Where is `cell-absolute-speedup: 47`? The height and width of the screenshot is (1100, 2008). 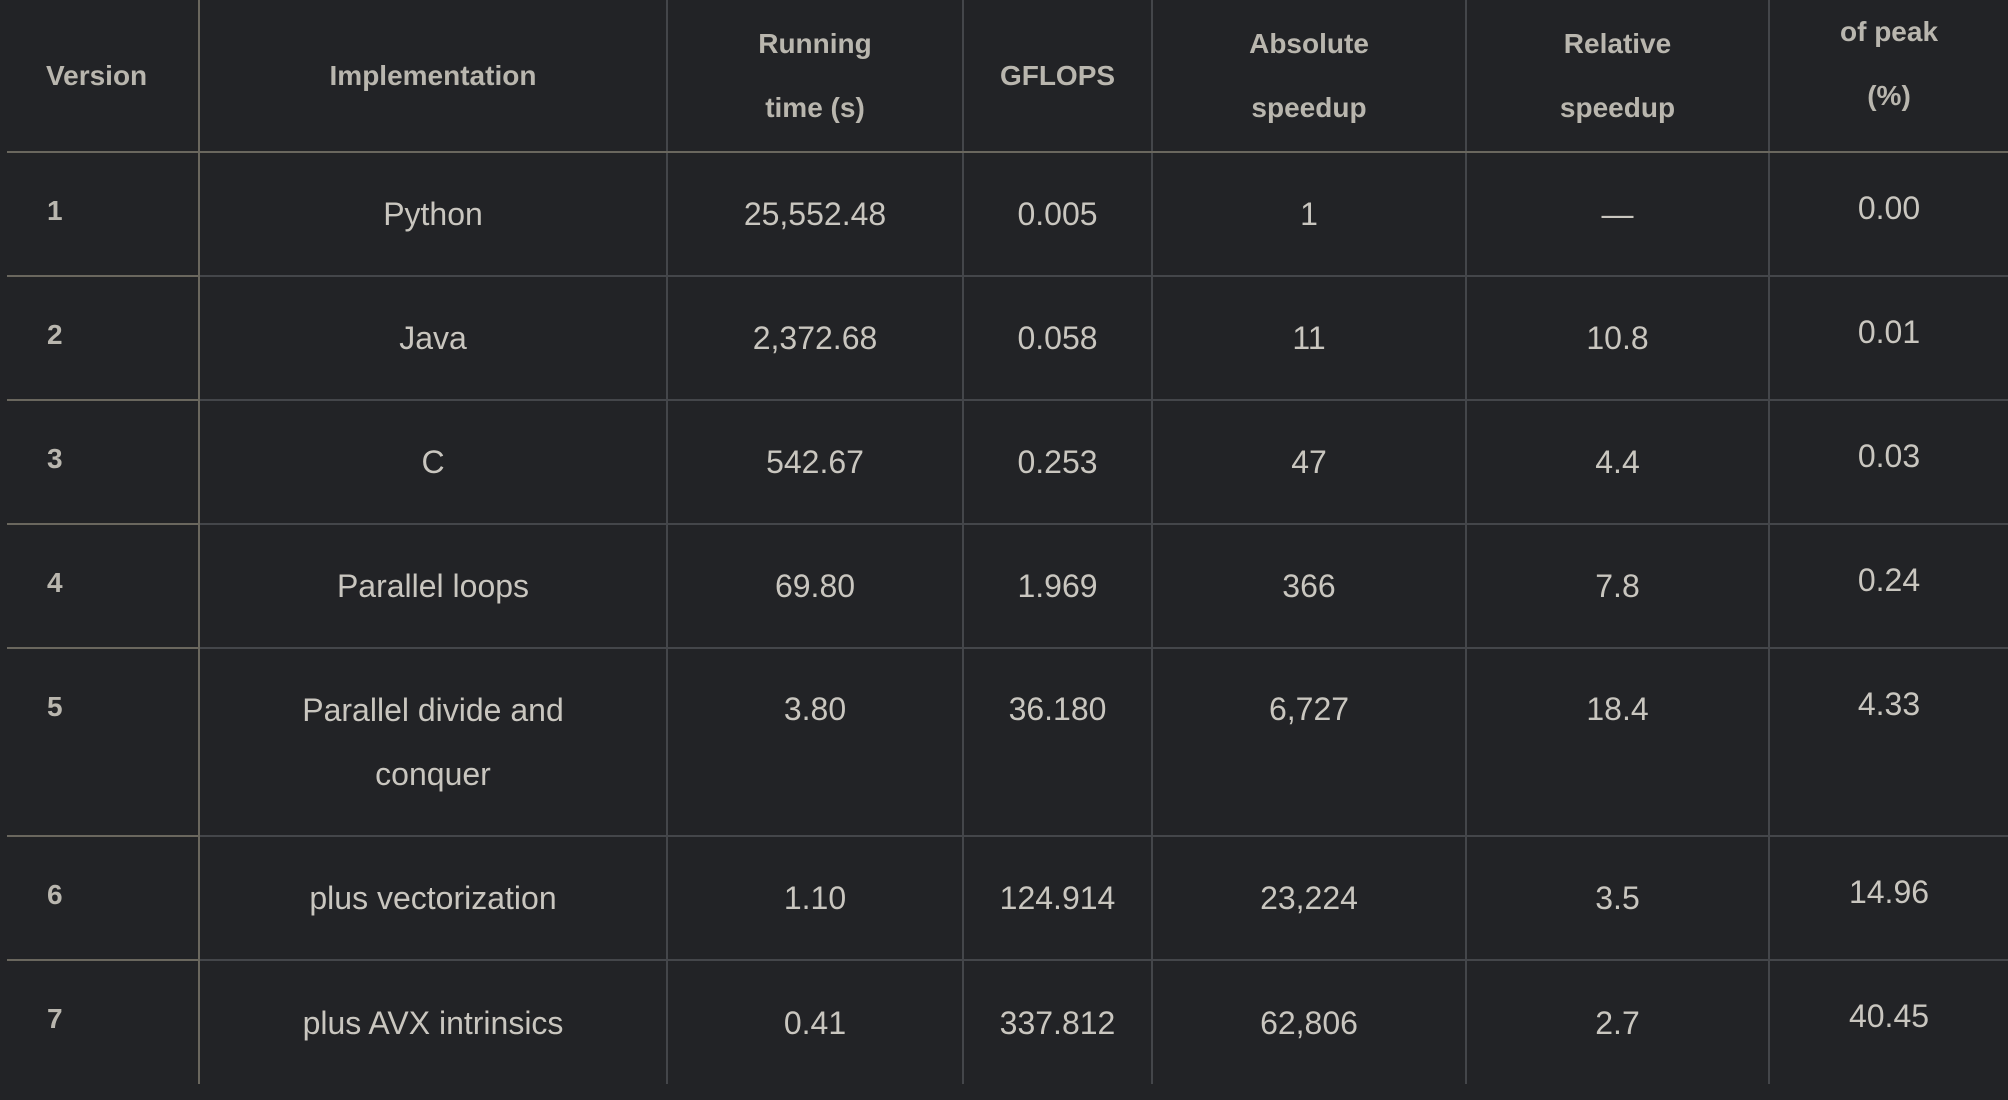
cell-absolute-speedup: 47 is located at coordinates (1309, 462).